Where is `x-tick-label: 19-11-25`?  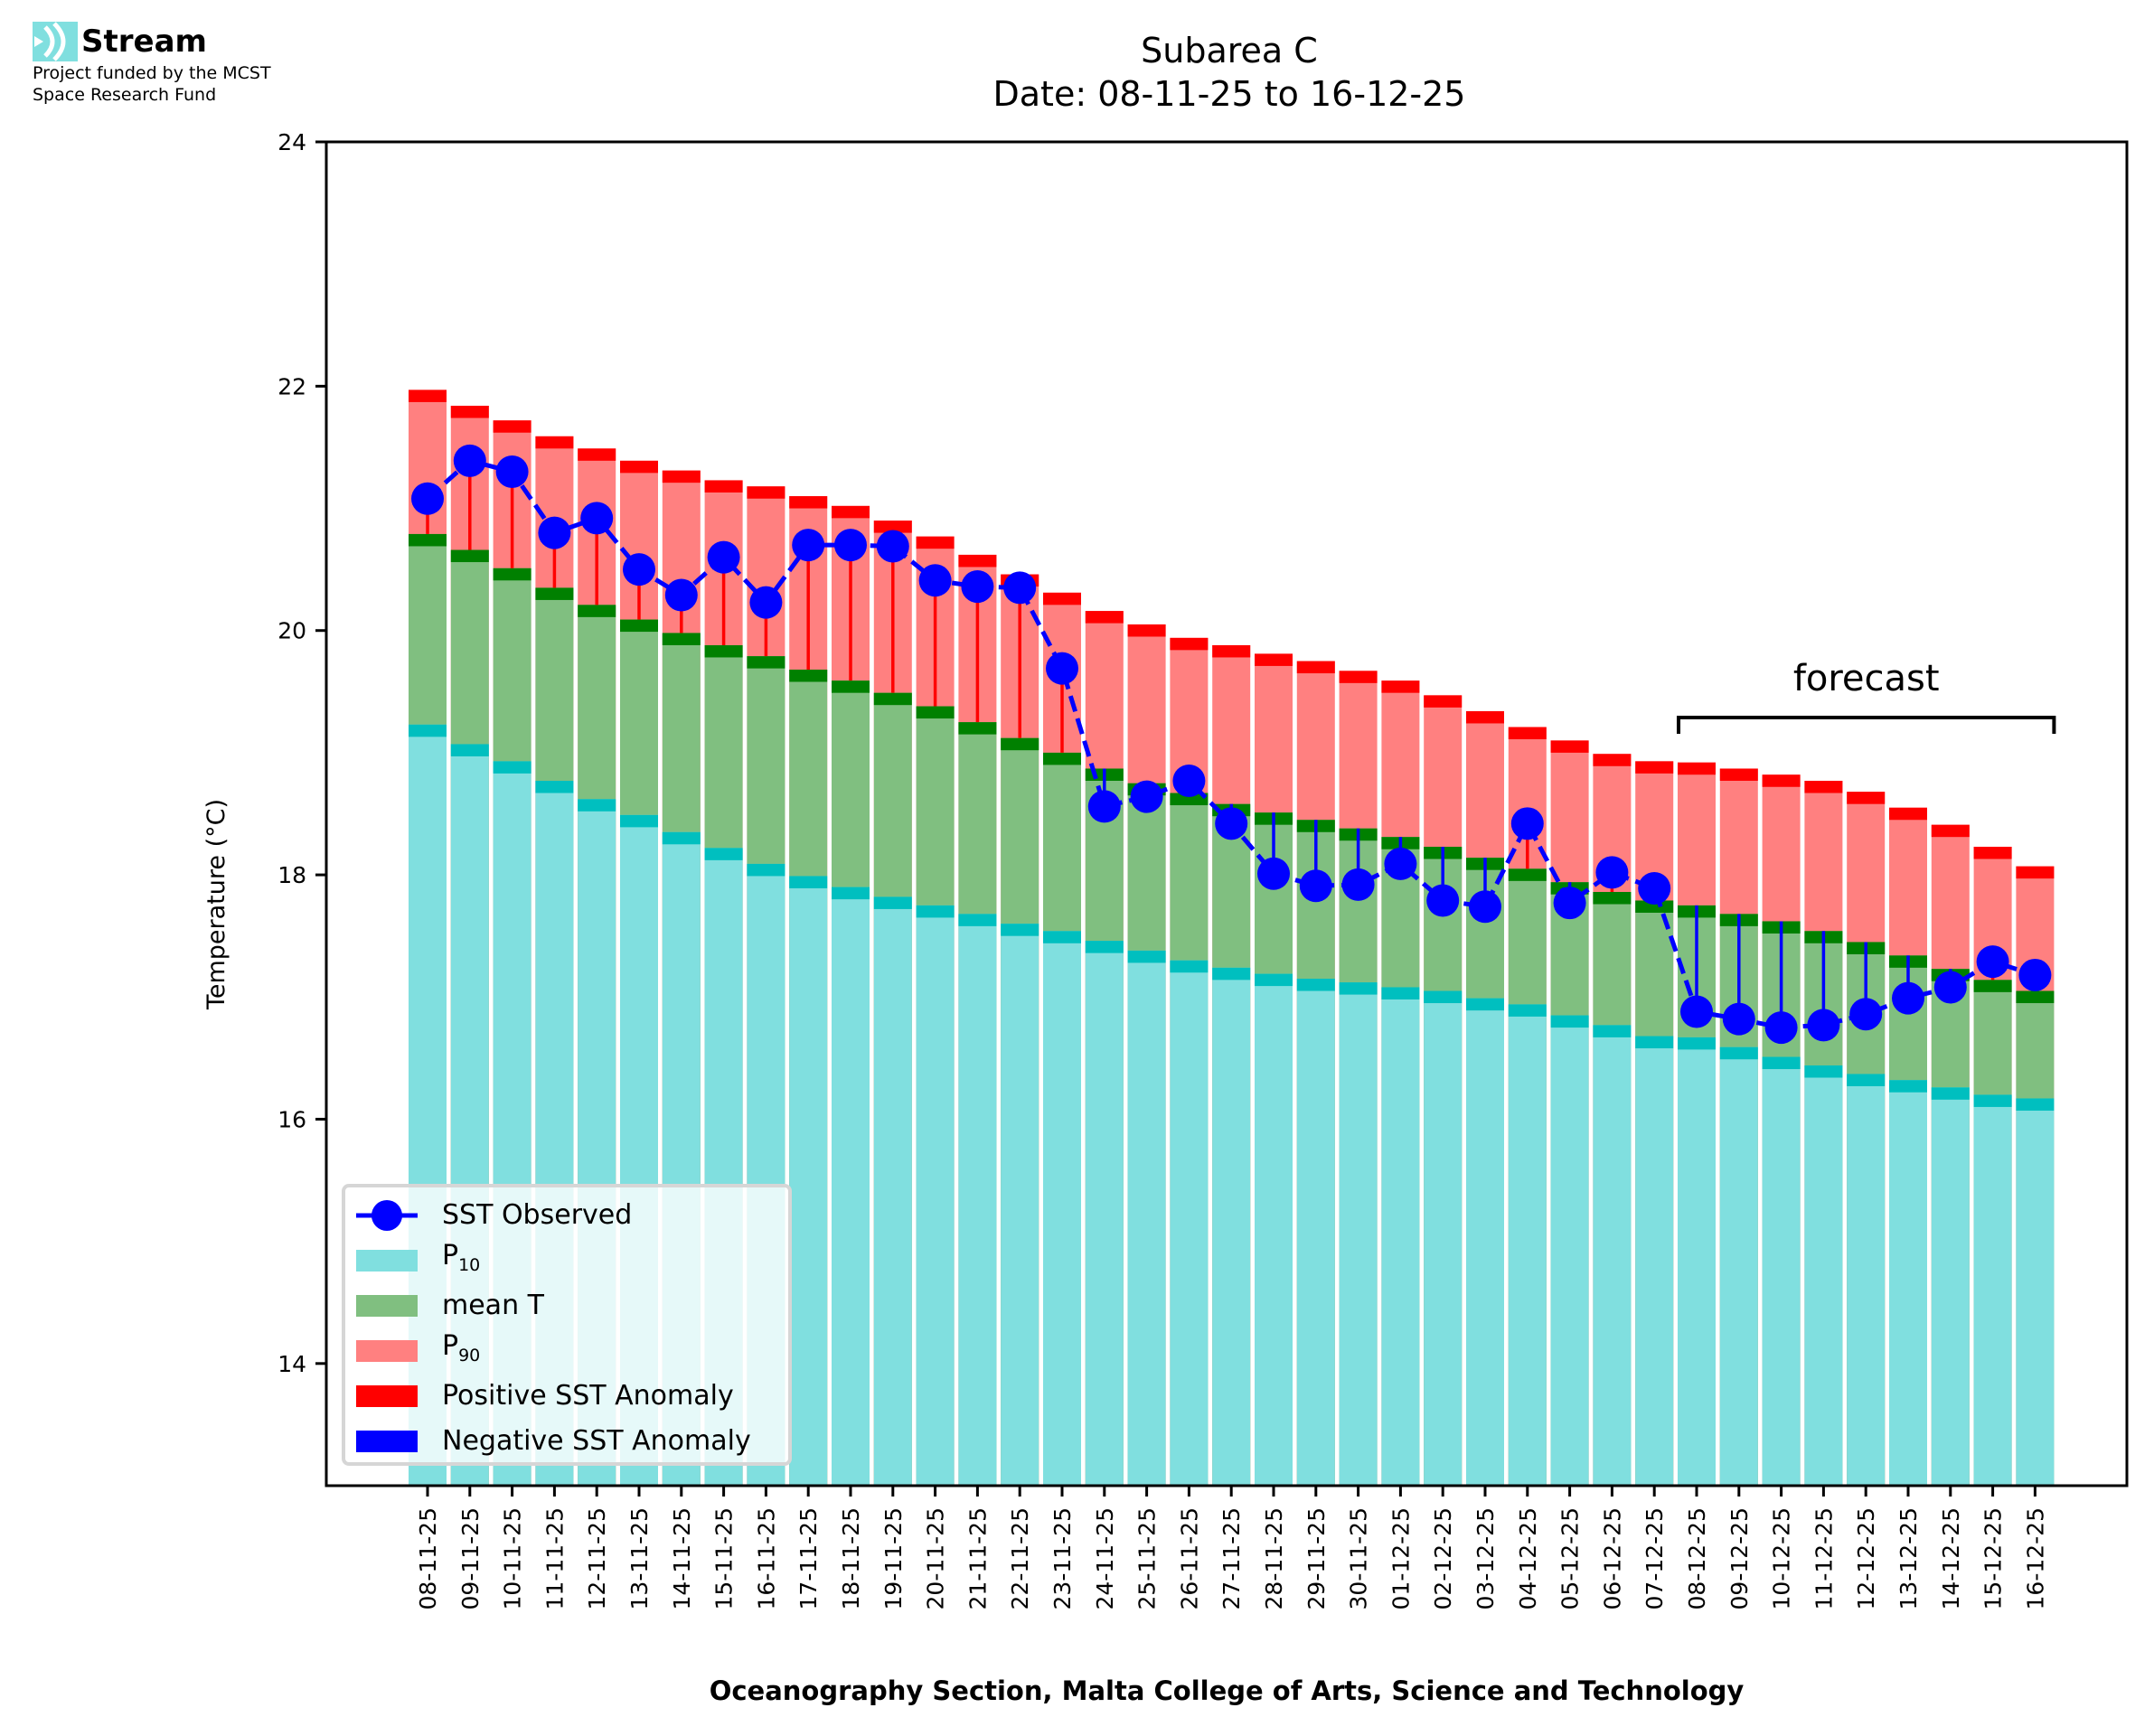
x-tick-label: 19-11-25 is located at coordinates (893, 1558).